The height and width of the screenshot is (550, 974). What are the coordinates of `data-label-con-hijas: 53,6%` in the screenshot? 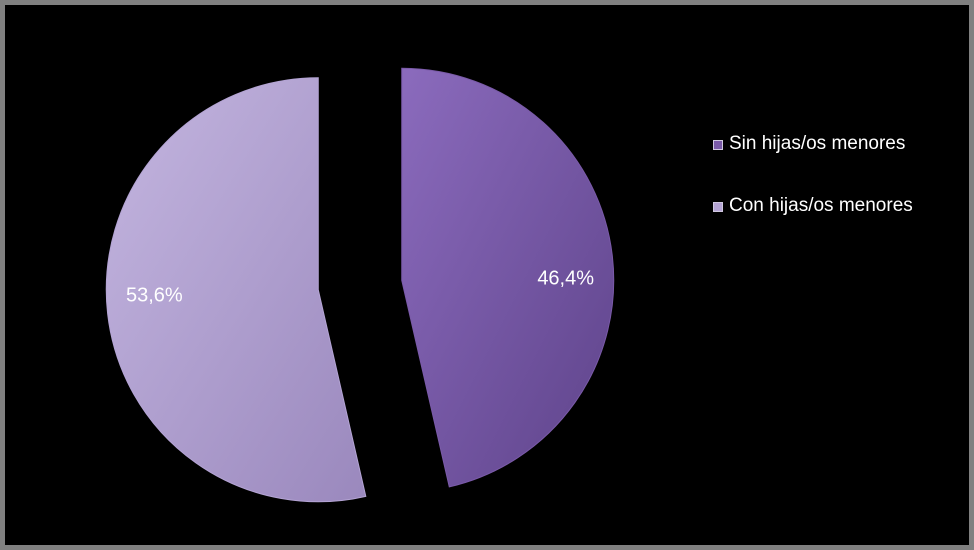 It's located at (154, 295).